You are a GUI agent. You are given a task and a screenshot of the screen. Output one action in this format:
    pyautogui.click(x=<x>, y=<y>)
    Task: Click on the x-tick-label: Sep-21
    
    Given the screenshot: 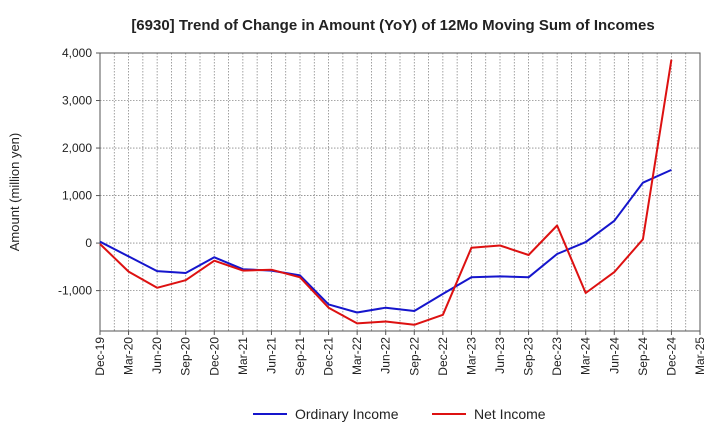 What is the action you would take?
    pyautogui.click(x=300, y=356)
    